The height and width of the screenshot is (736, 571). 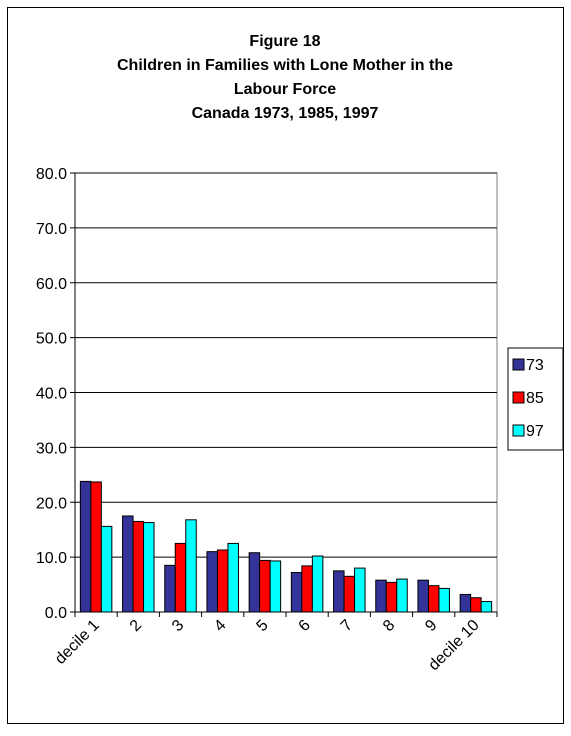 What do you see at coordinates (56, 613) in the screenshot?
I see `y-tick-label: 0.0` at bounding box center [56, 613].